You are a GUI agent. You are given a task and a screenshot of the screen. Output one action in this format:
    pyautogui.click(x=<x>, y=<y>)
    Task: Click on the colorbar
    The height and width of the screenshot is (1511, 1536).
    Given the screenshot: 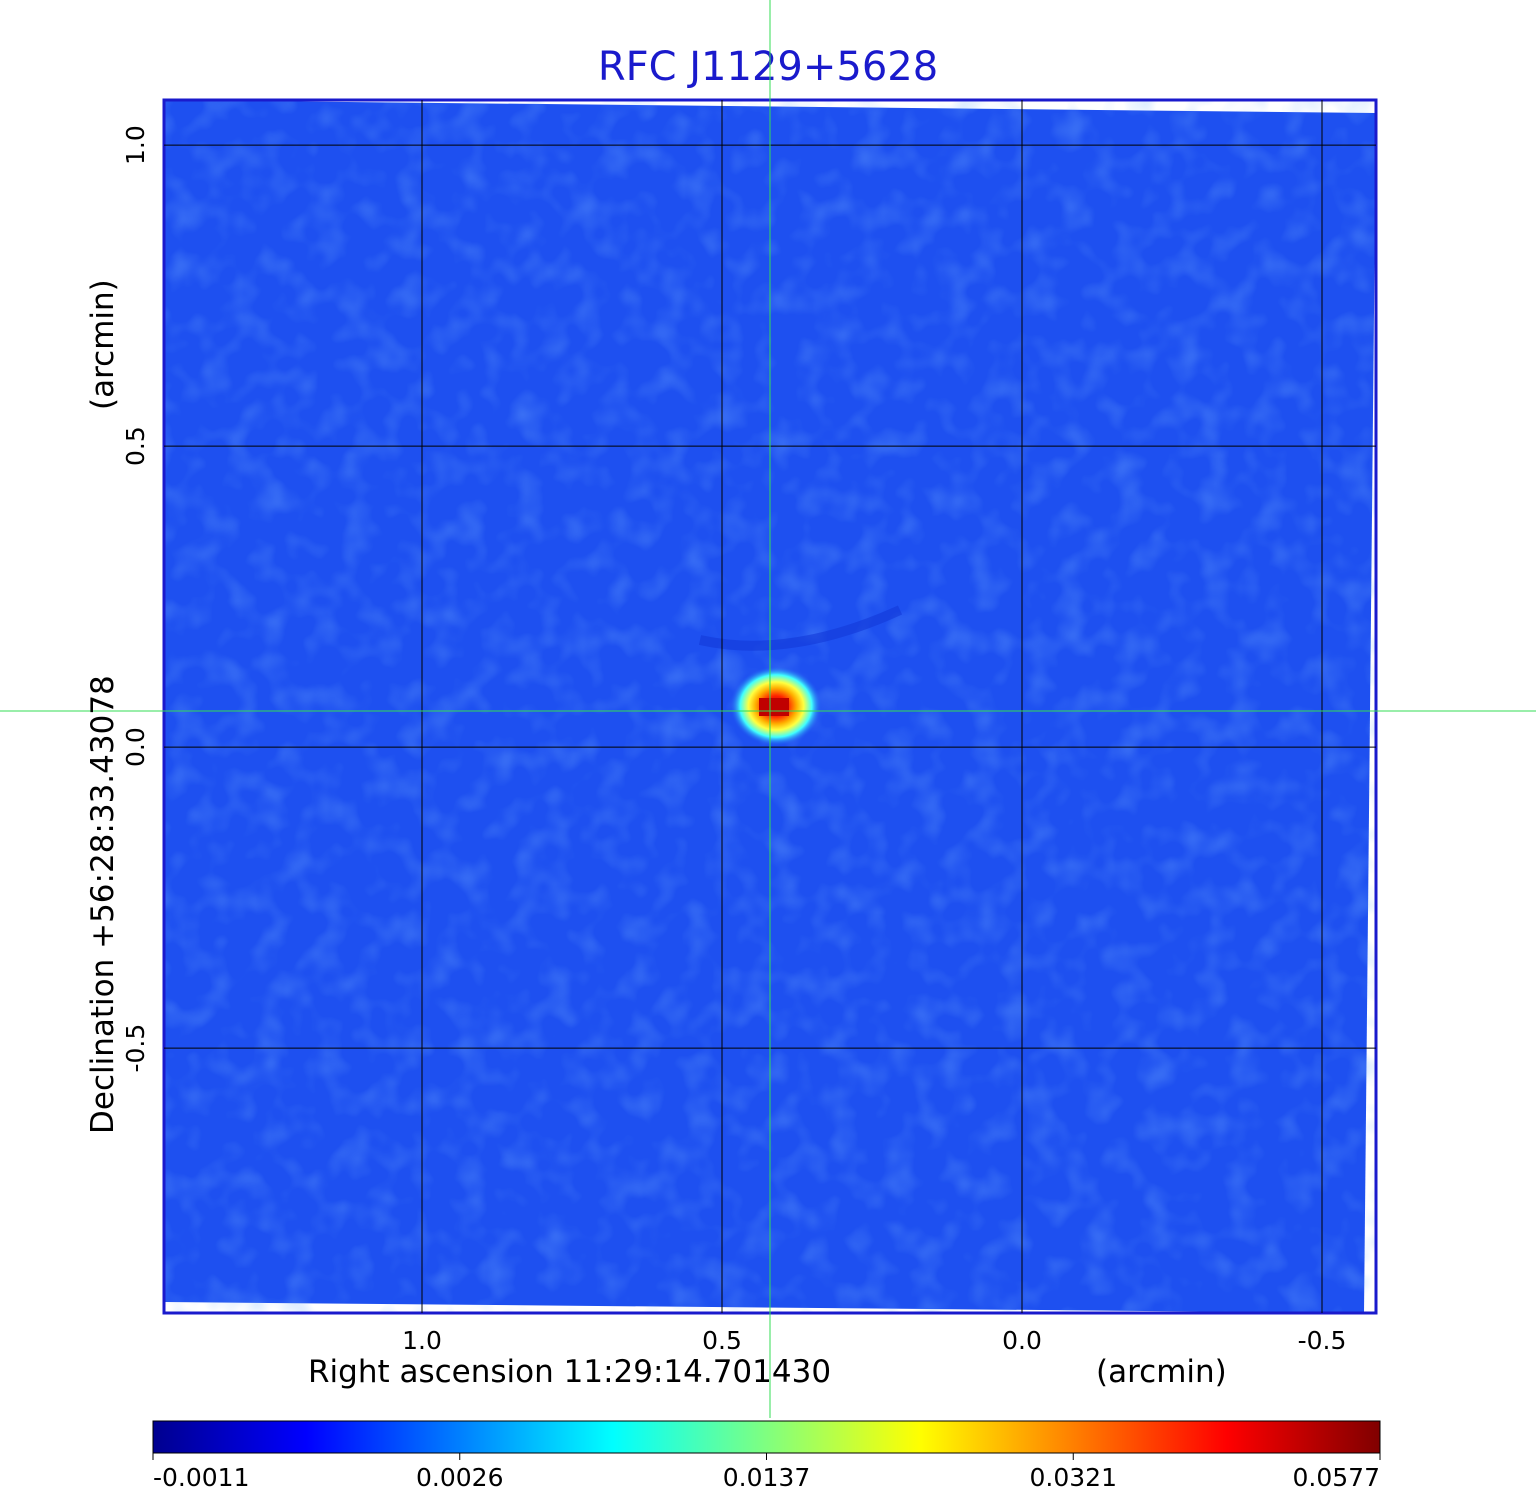 What is the action you would take?
    pyautogui.click(x=766, y=1437)
    